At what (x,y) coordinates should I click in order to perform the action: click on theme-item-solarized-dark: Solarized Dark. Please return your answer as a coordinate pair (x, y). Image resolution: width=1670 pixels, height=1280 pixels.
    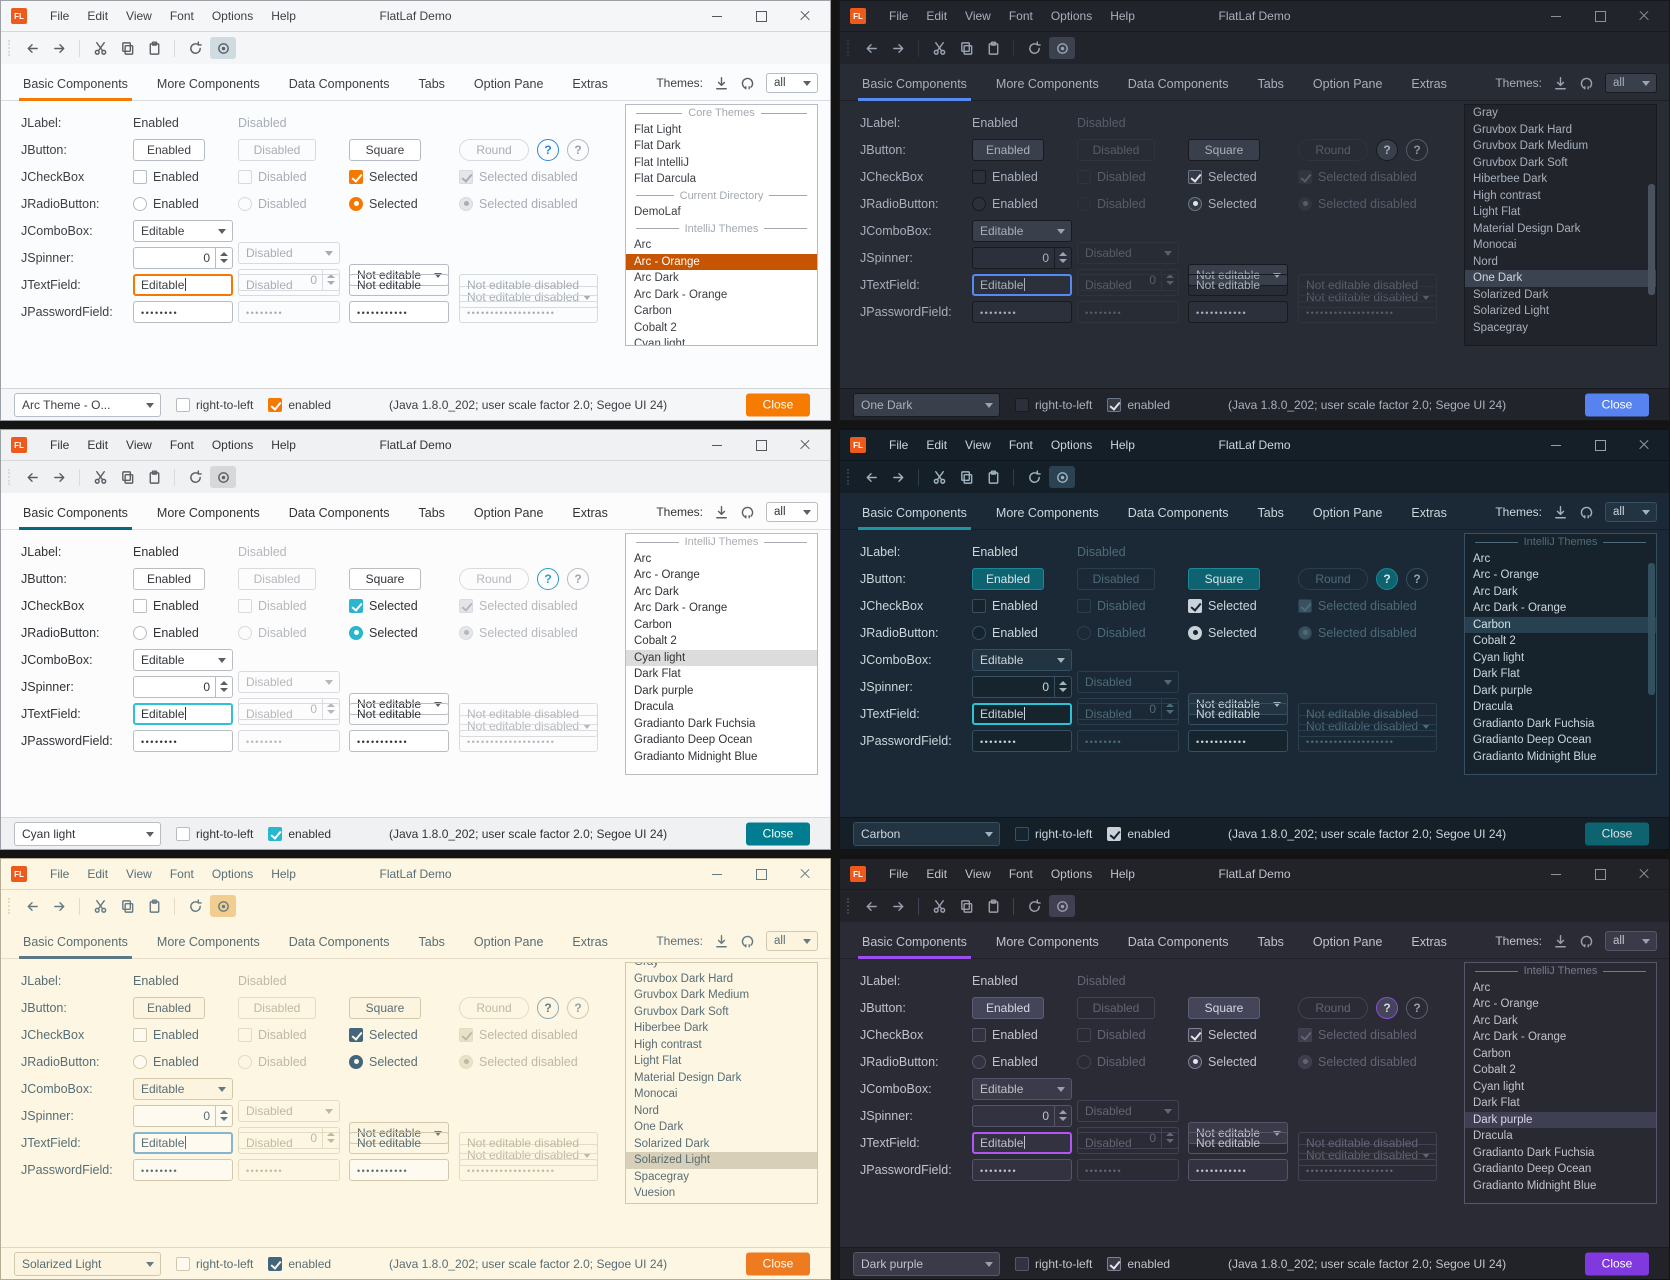
    Looking at the image, I should click on (672, 1143).